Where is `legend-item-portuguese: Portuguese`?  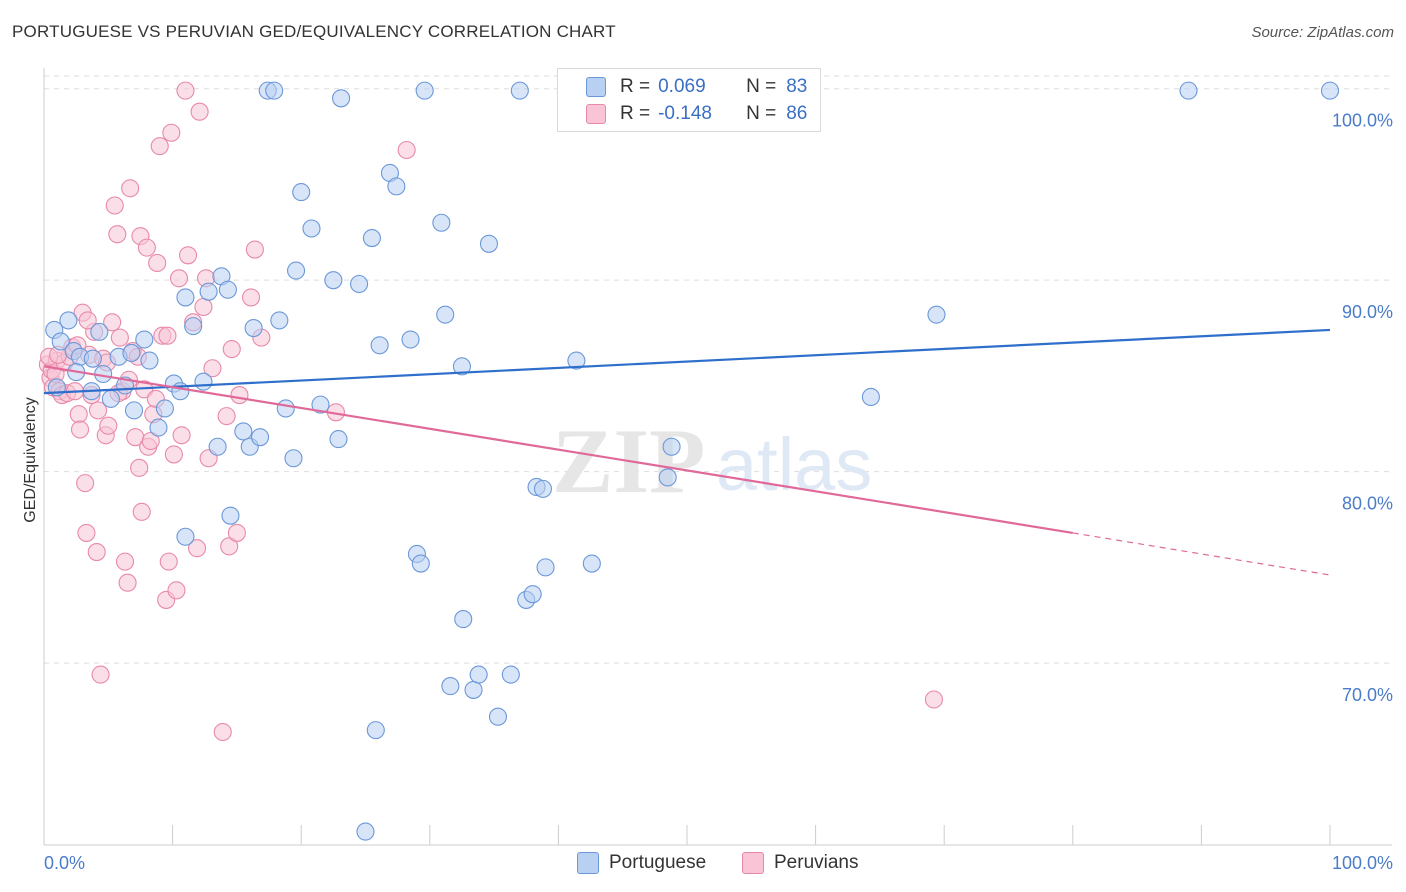 legend-item-portuguese: Portuguese is located at coordinates (641, 863).